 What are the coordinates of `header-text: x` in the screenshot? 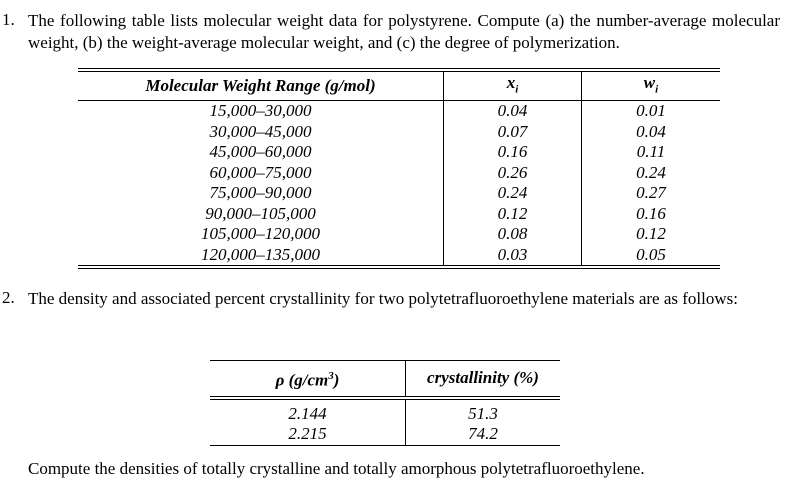 It's located at (511, 82).